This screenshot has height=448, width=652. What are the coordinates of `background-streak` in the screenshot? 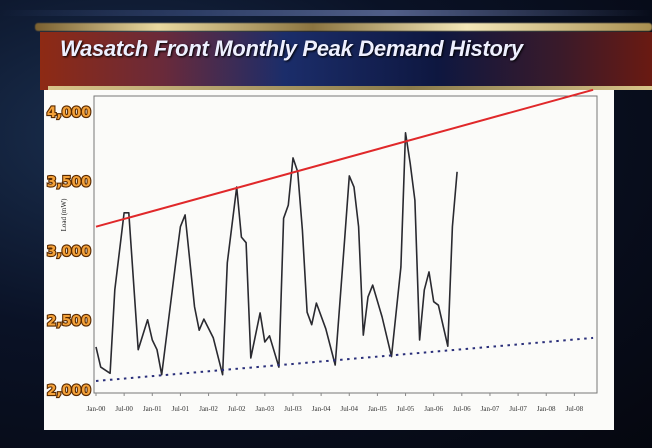 It's located at (326, 13).